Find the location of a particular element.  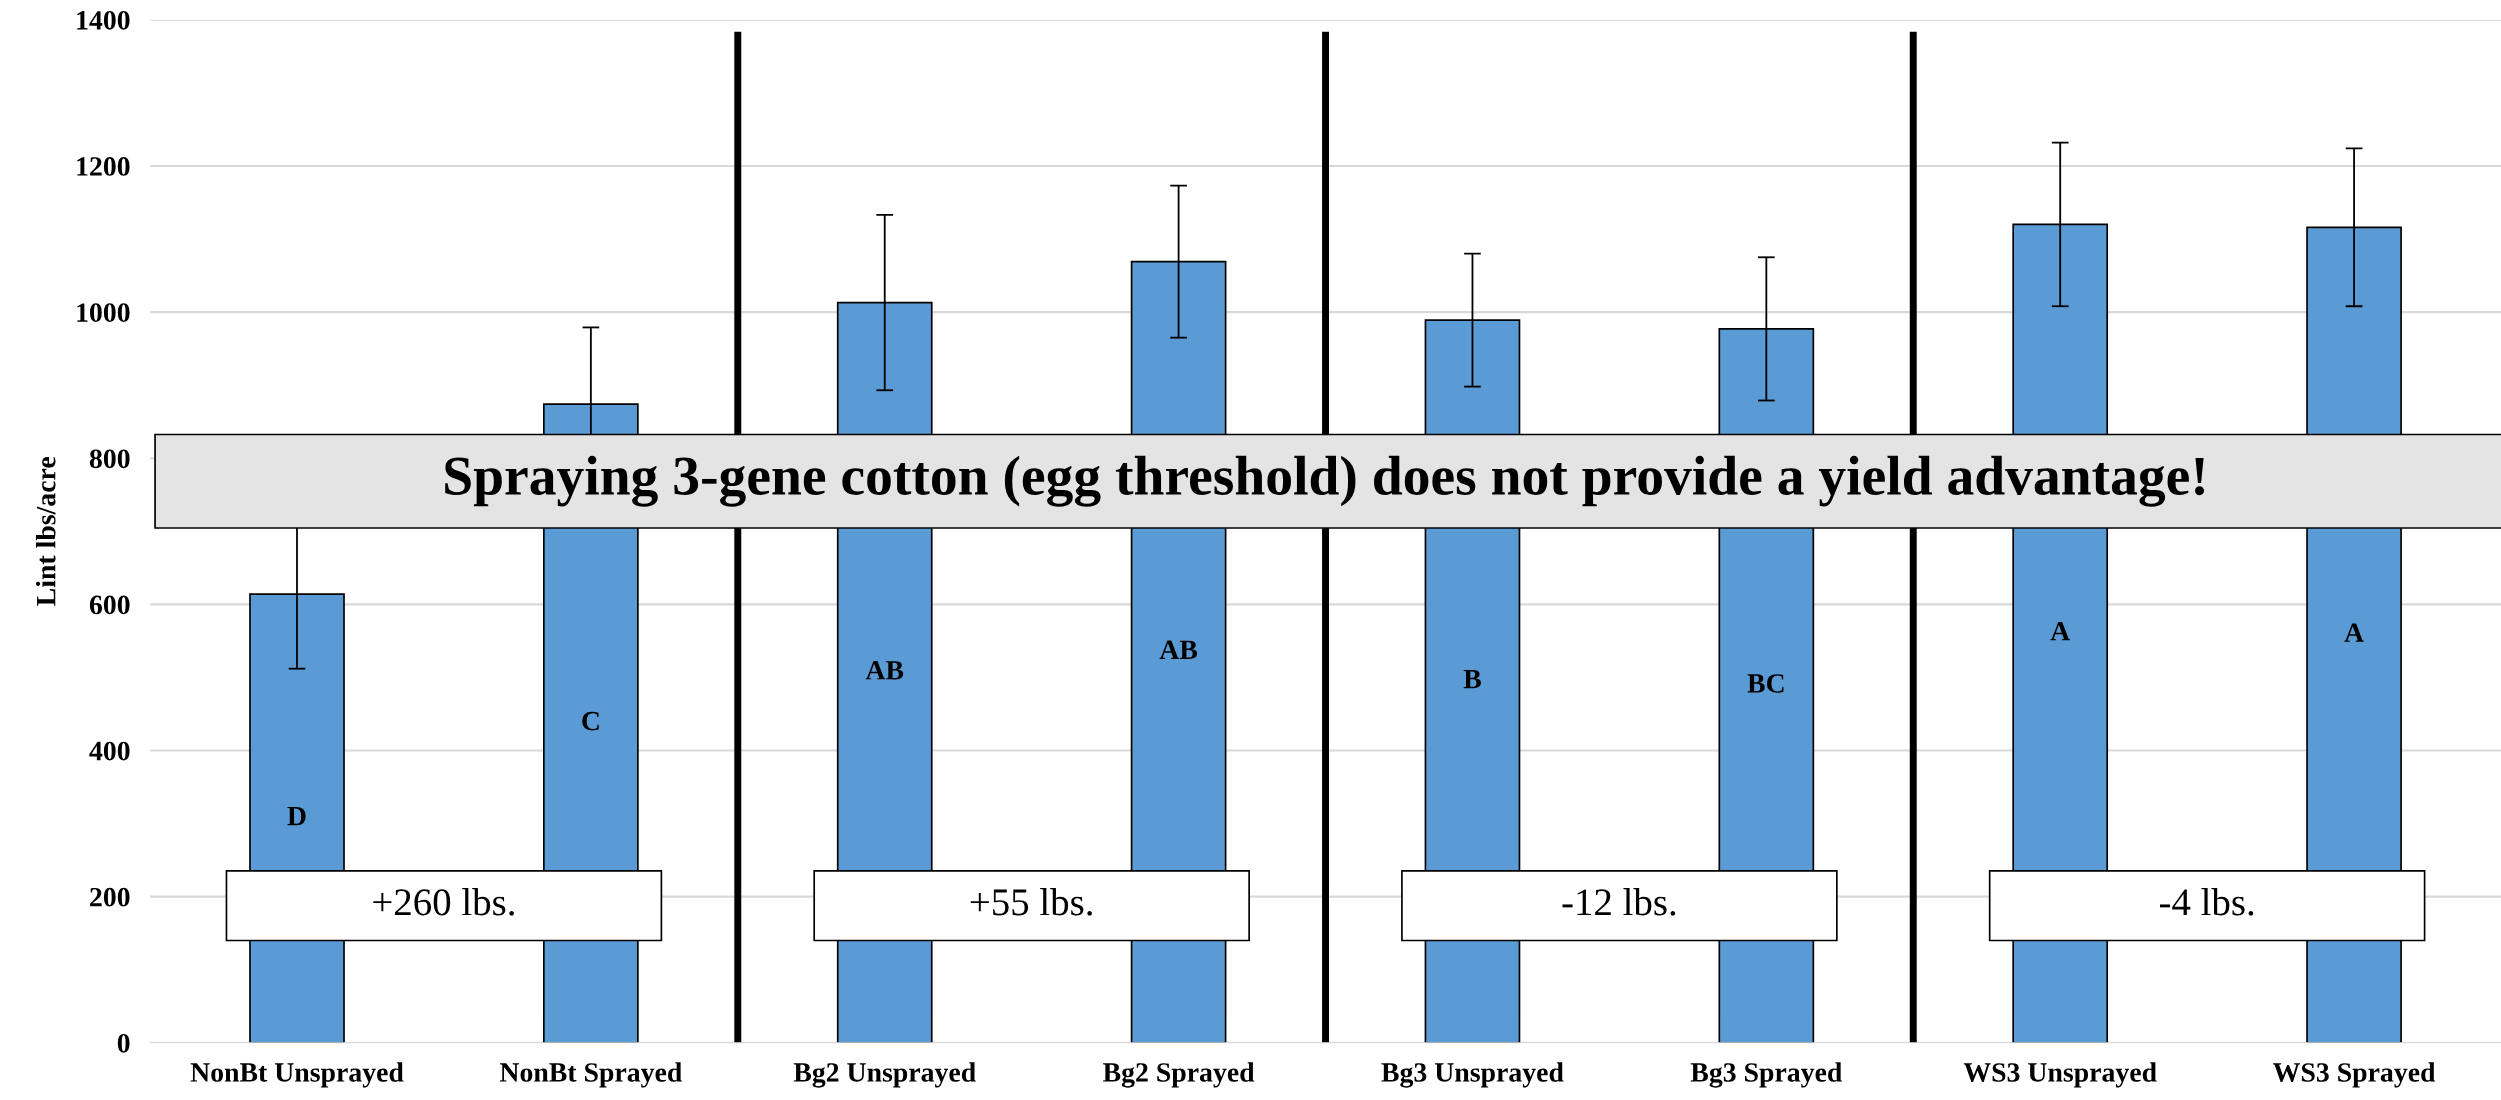

y-tick-label: 600 is located at coordinates (109, 605).